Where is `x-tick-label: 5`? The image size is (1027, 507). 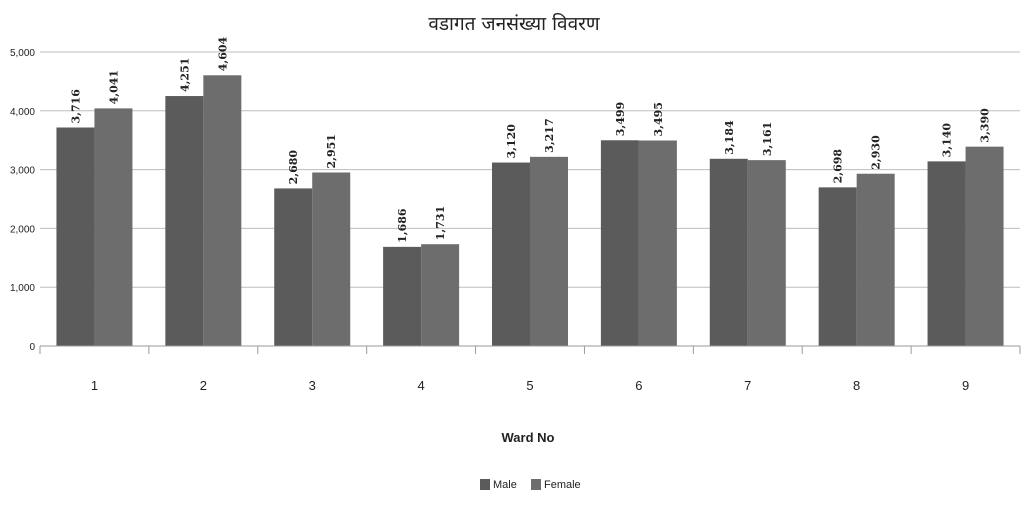
x-tick-label: 5 is located at coordinates (529, 385).